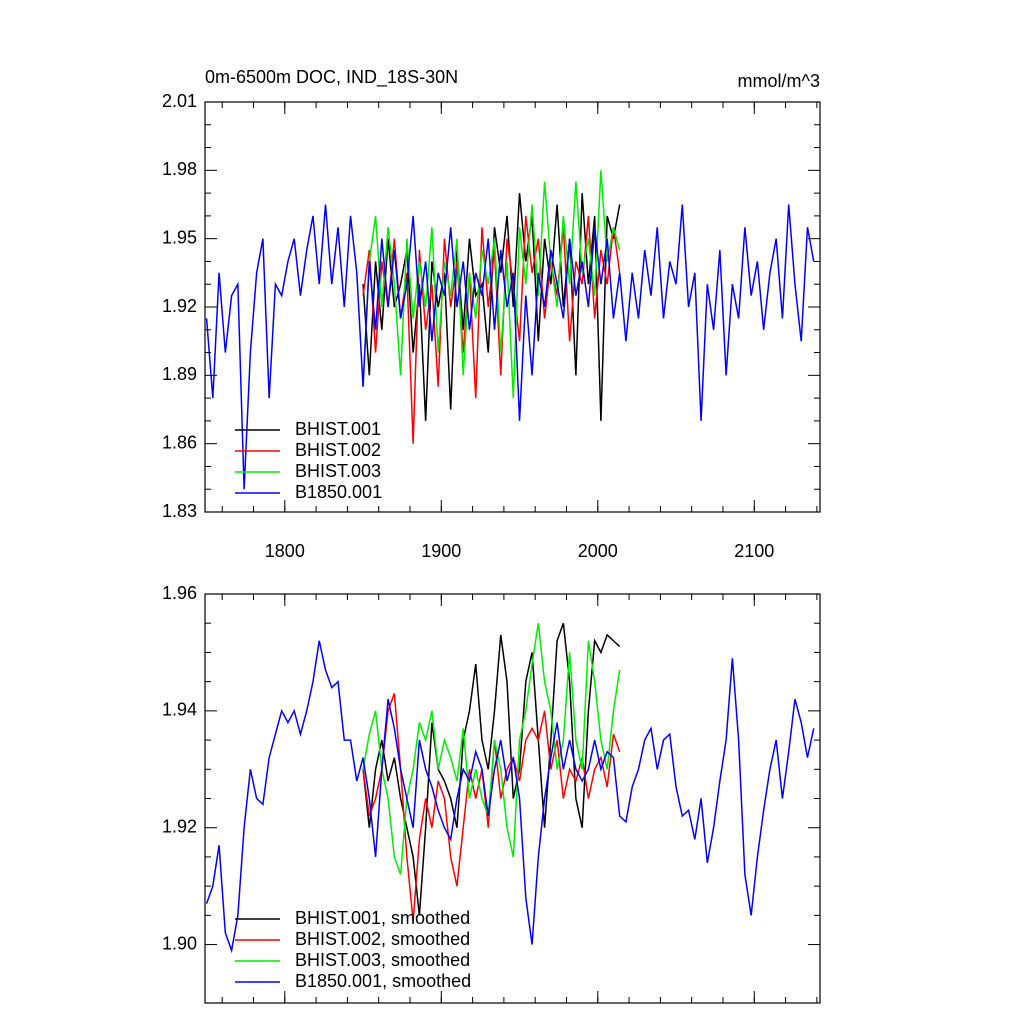 Image resolution: width=1024 pixels, height=1029 pixels. What do you see at coordinates (754, 551) in the screenshot?
I see `x-tick-label: 2100` at bounding box center [754, 551].